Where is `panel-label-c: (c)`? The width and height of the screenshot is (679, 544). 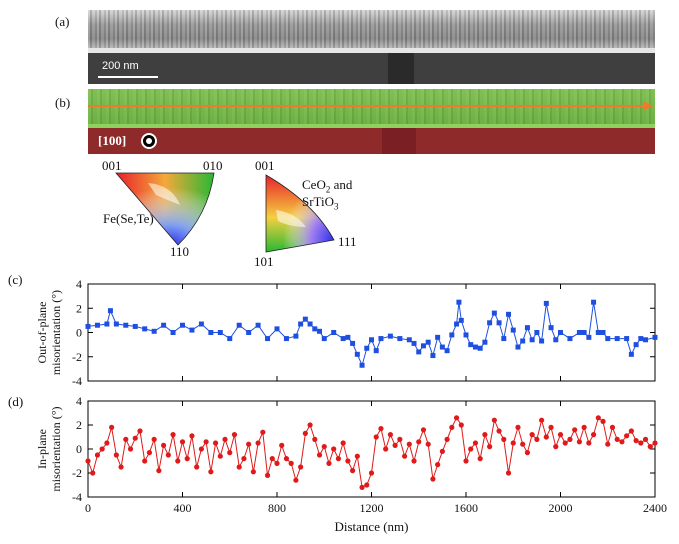 panel-label-c: (c) is located at coordinates (15, 279).